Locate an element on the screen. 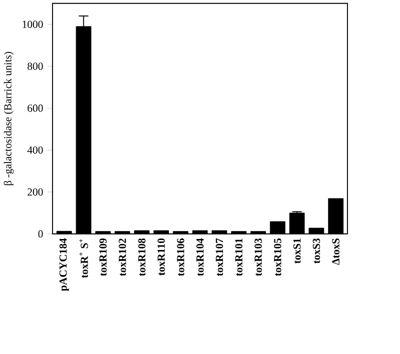 The image size is (400, 354). y-tick-label: 0 is located at coordinates (40, 234).